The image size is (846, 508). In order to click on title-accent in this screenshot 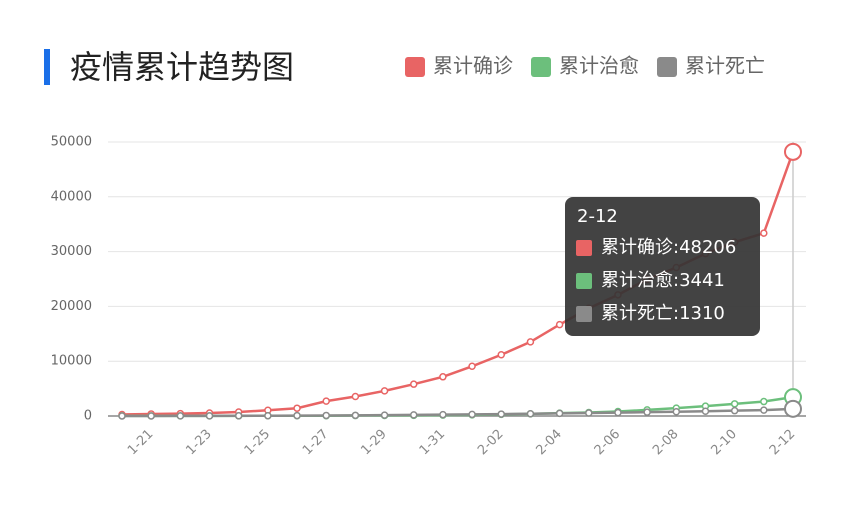, I will do `click(47, 67)`.